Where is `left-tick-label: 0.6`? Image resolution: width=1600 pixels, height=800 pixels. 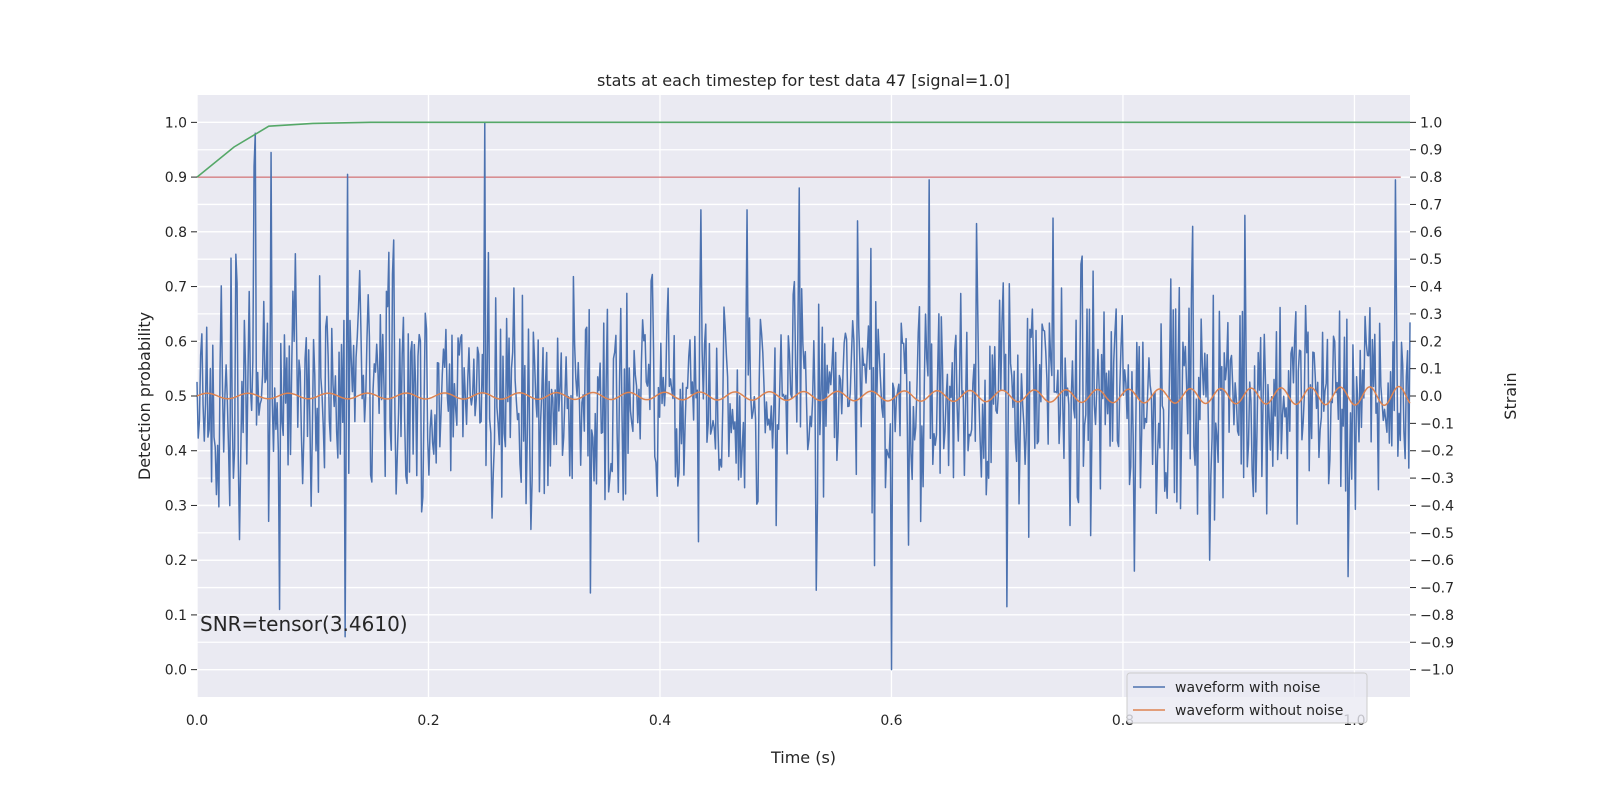 left-tick-label: 0.6 is located at coordinates (176, 342).